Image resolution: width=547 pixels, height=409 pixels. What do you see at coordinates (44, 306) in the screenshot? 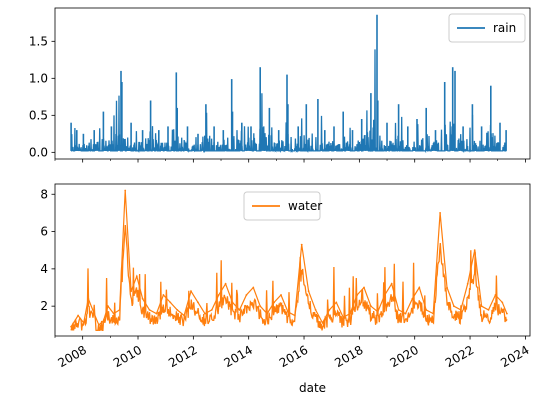
I see `y-tick-label-0: 2` at bounding box center [44, 306].